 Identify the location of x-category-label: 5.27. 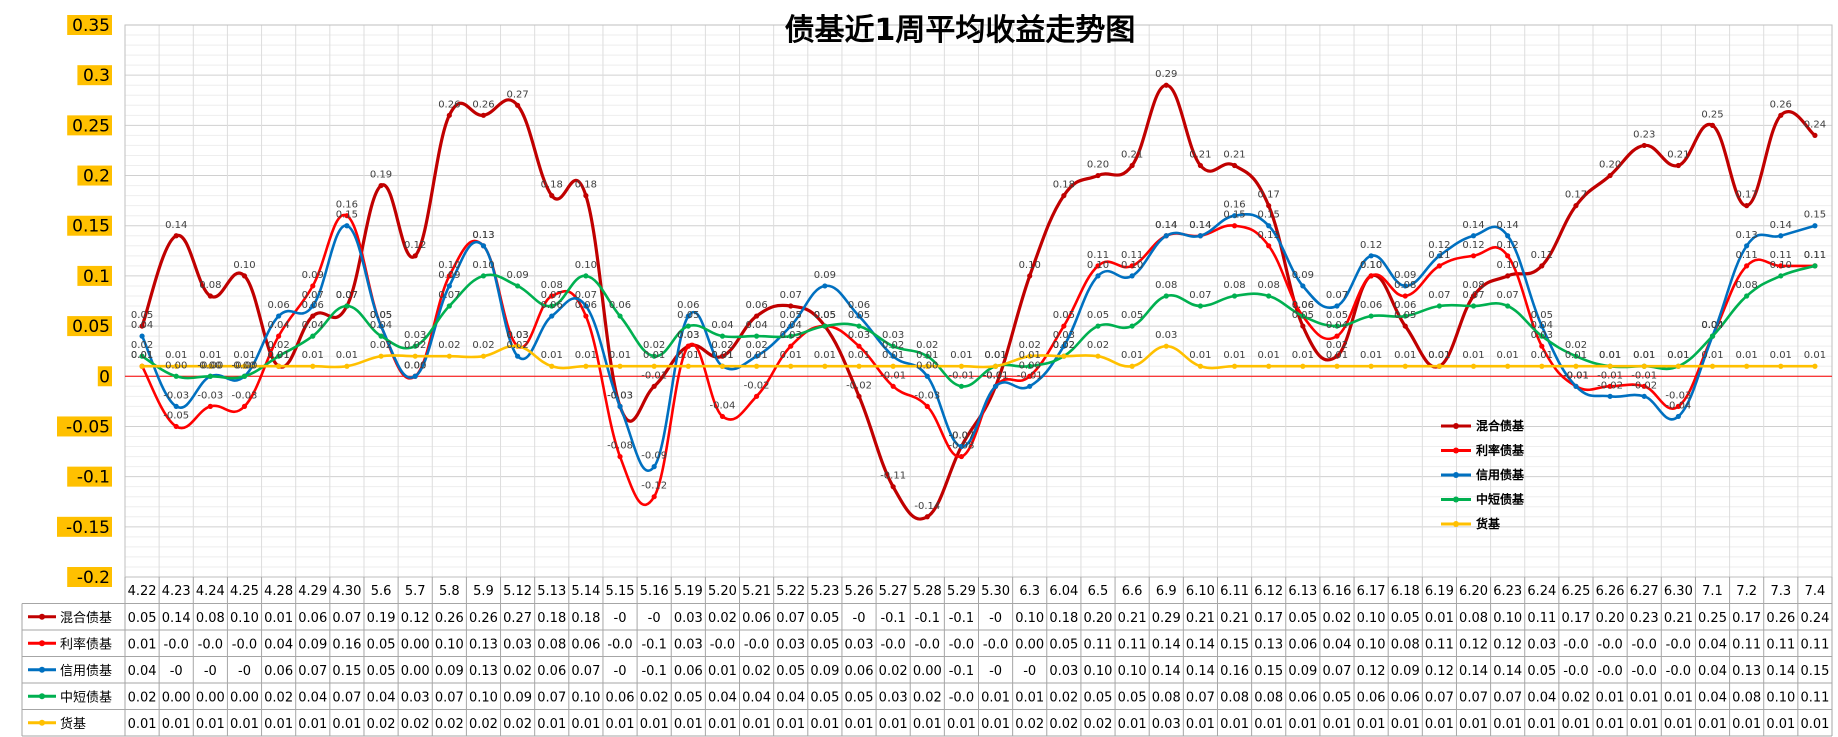
(893, 591).